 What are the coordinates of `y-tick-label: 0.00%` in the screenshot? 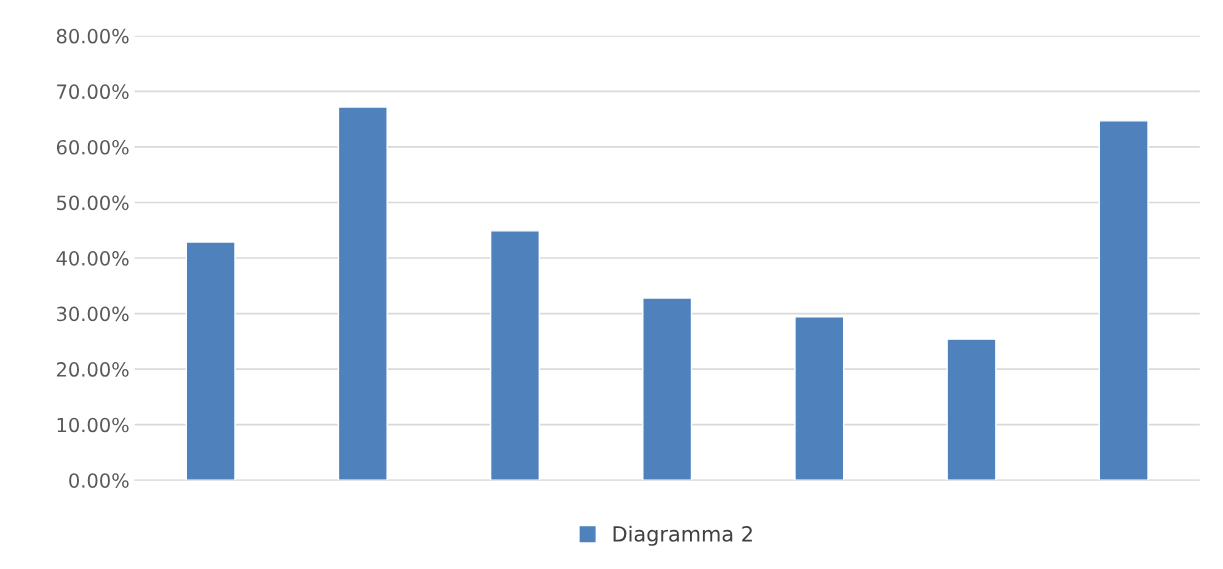 It's located at (99, 480).